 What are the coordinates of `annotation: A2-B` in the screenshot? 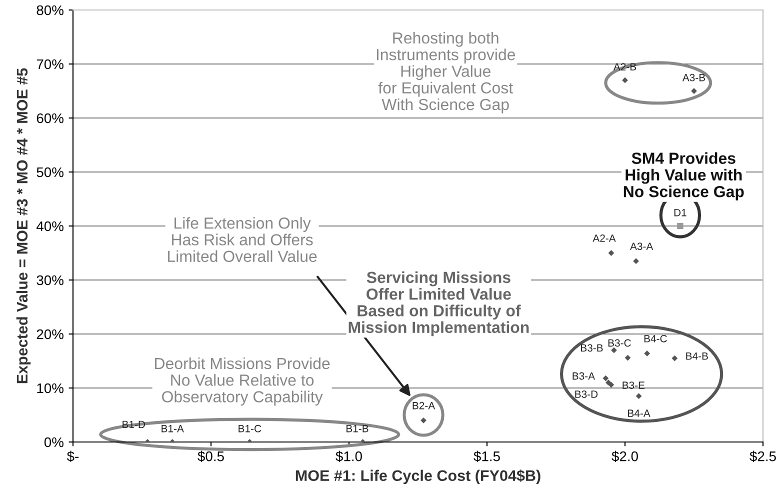 It's located at (624, 66).